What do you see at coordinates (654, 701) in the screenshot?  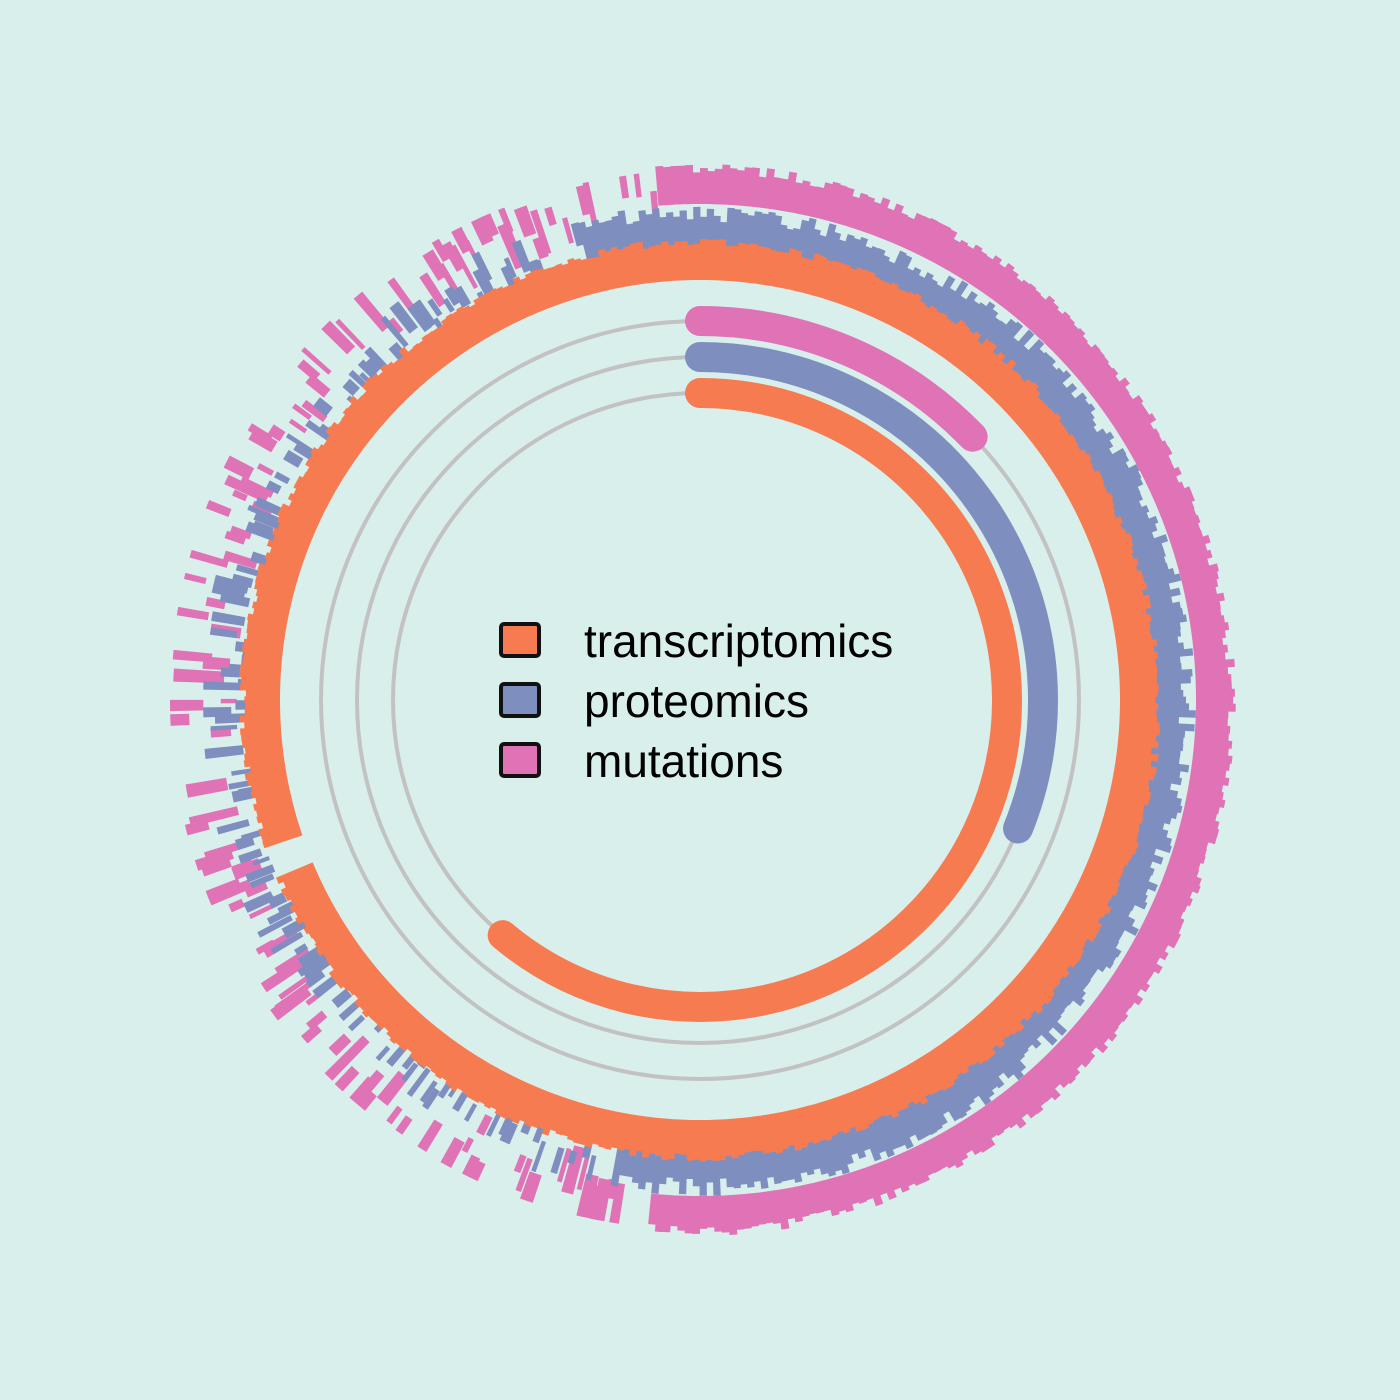 I see `legend-item-proteomics: proteomics` at bounding box center [654, 701].